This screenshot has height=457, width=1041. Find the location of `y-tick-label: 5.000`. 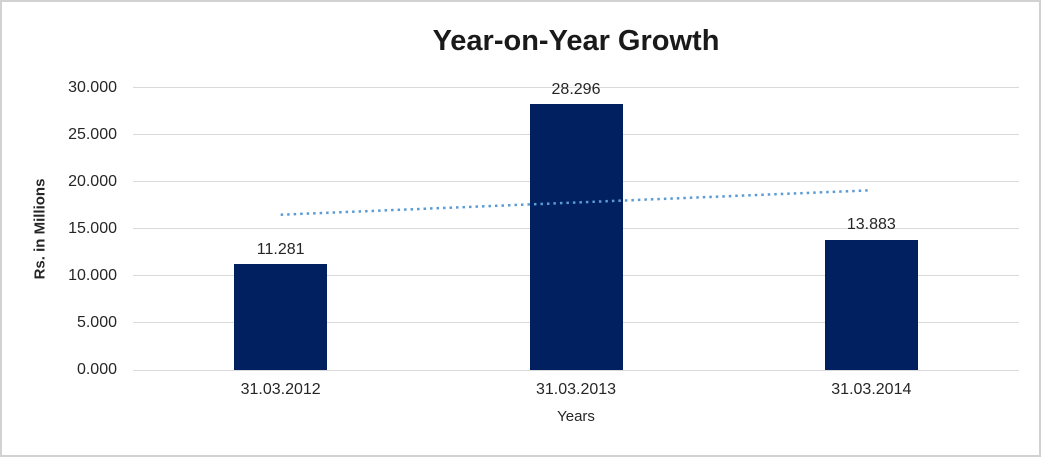

y-tick-label: 5.000 is located at coordinates (96, 322).